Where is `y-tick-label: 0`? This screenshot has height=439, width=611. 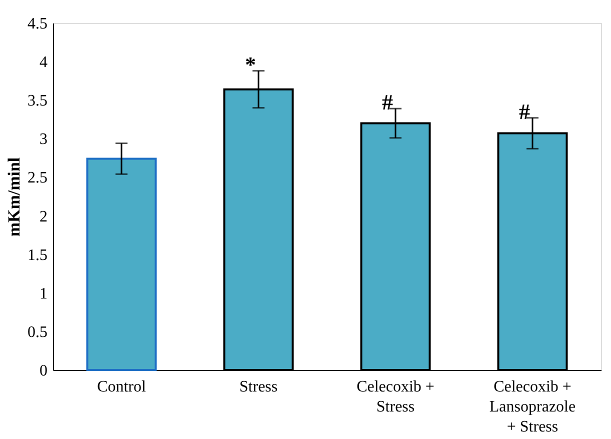 y-tick-label: 0 is located at coordinates (44, 371).